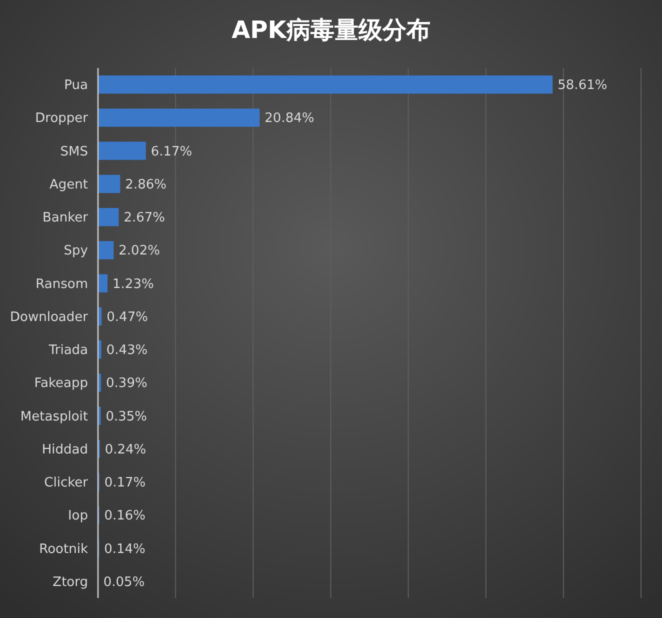 Image resolution: width=662 pixels, height=618 pixels. What do you see at coordinates (78, 516) in the screenshot?
I see `y-tick-label: Iop` at bounding box center [78, 516].